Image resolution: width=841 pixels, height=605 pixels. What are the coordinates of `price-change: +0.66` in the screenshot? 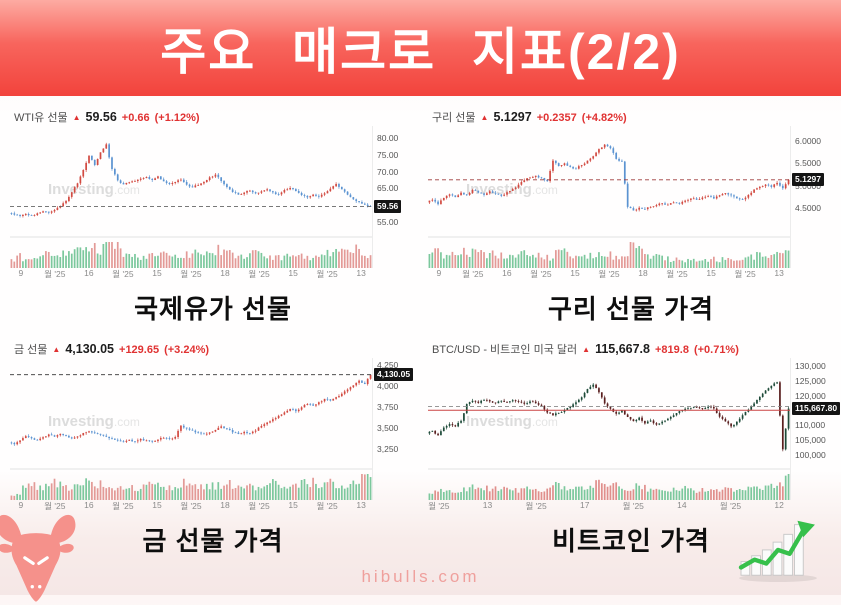 It's located at (135, 118).